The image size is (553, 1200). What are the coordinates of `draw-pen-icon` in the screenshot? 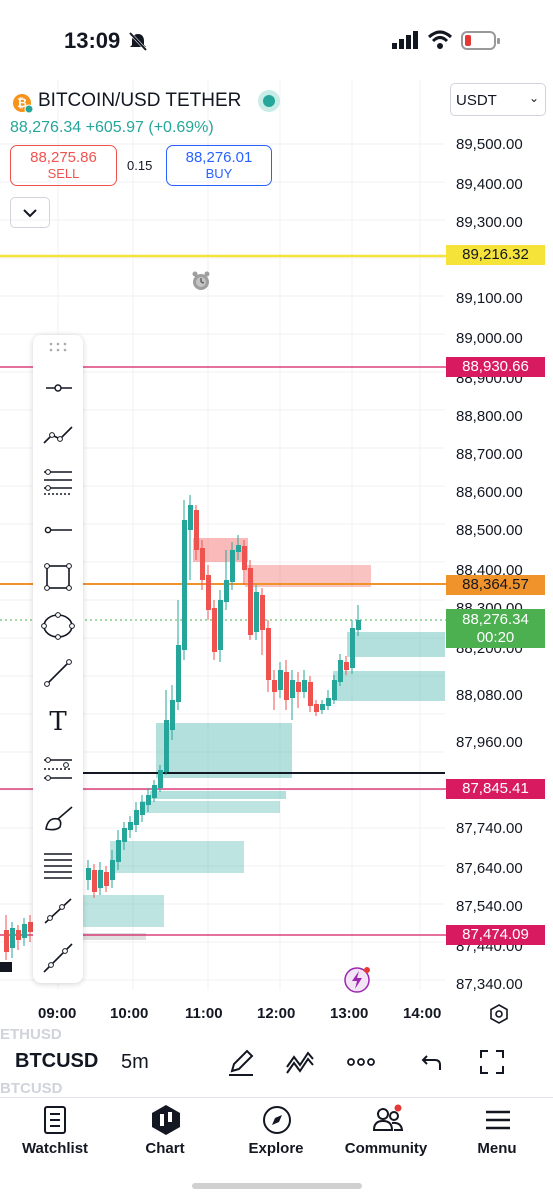 It's located at (241, 1062).